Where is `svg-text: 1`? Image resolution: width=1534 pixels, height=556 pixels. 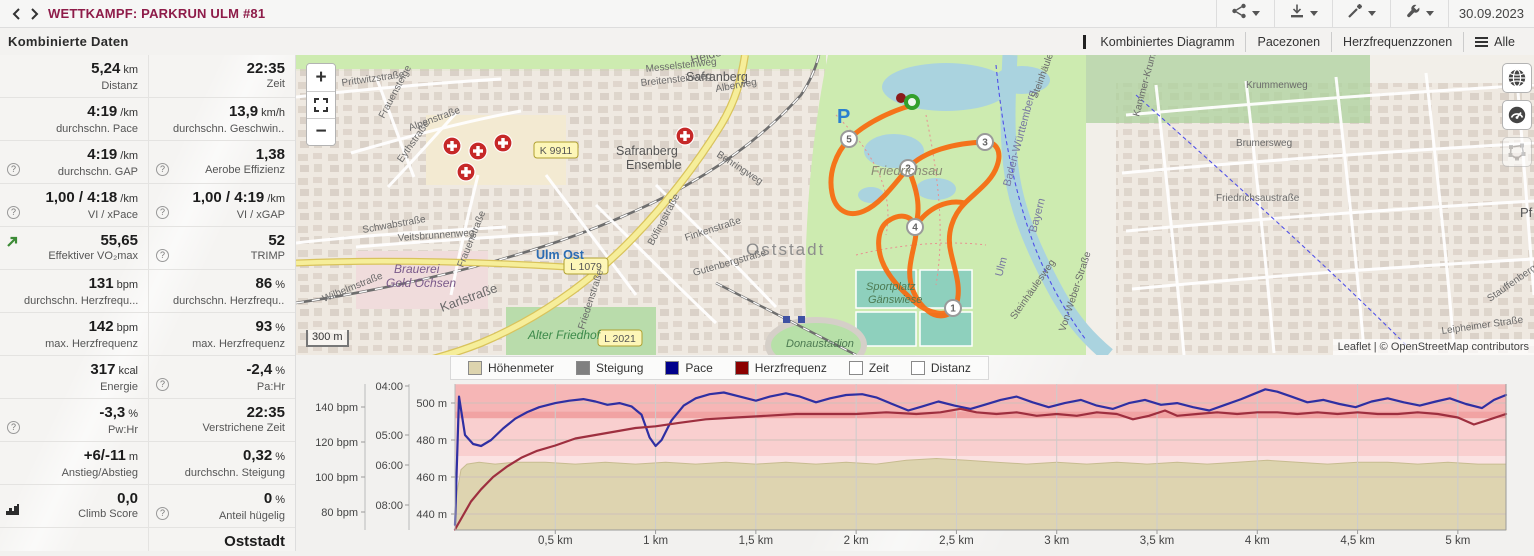 svg-text: 1 is located at coordinates (953, 309).